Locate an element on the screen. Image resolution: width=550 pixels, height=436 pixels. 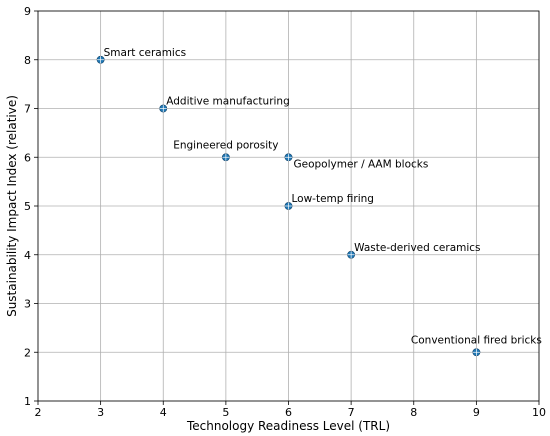
x-tick-label: 7 is located at coordinates (351, 412).